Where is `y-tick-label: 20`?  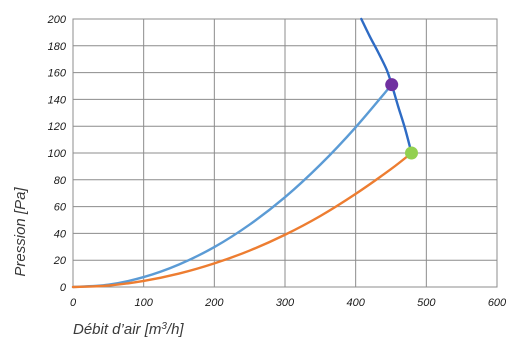
y-tick-label: 20 is located at coordinates (60, 261).